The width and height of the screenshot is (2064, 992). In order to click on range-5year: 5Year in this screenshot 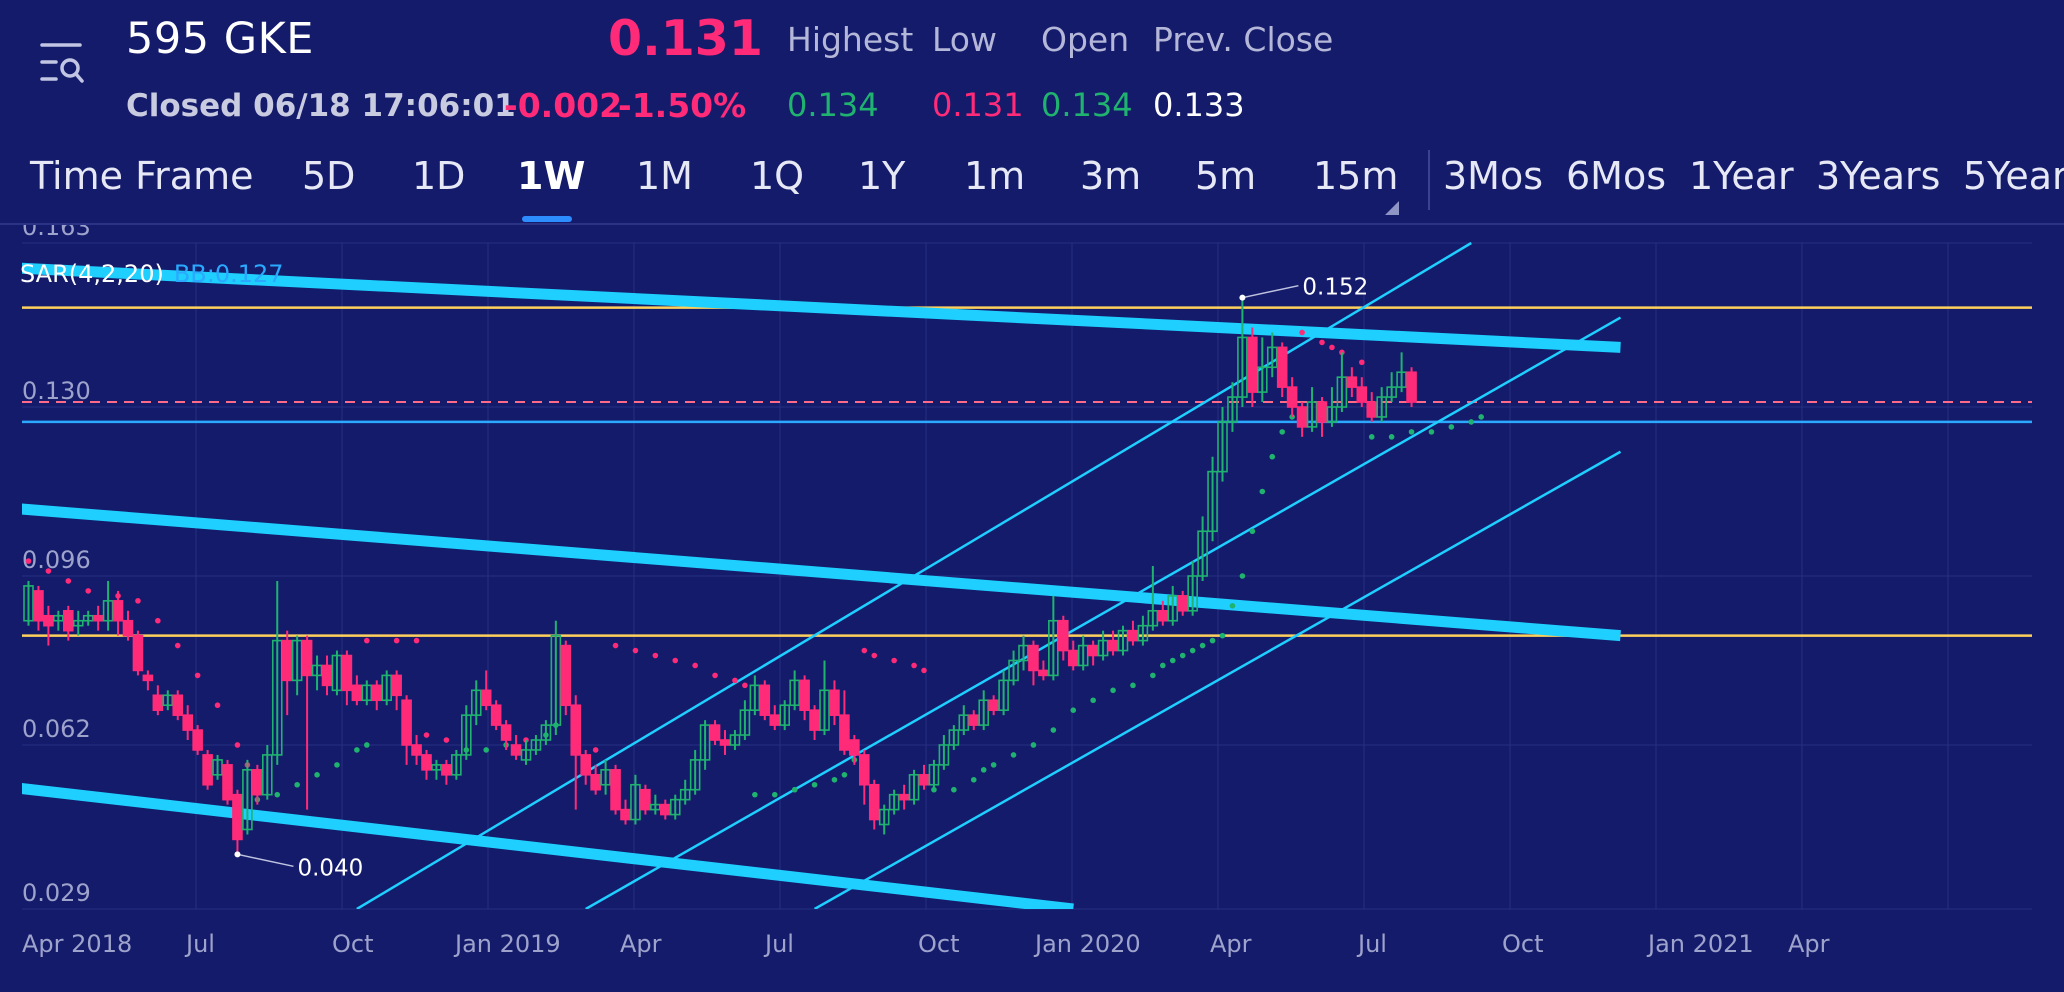, I will do `click(2013, 176)`.